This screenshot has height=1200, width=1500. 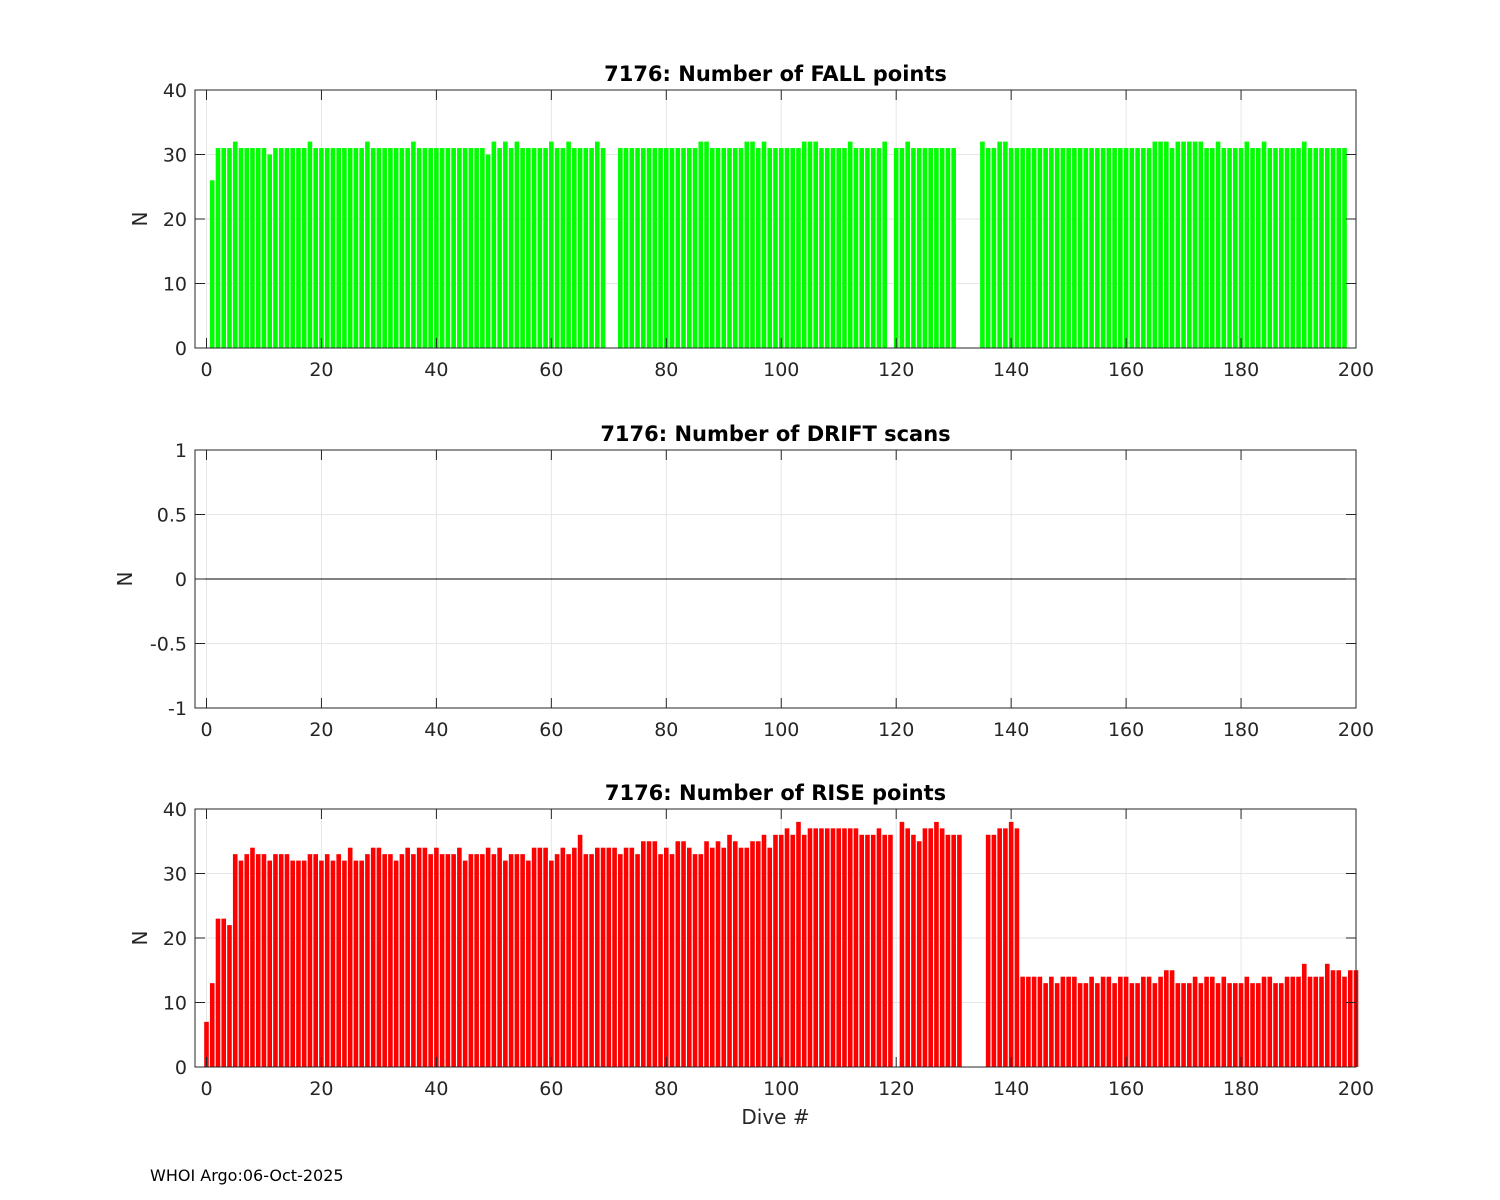 What do you see at coordinates (175, 91) in the screenshot?
I see `fall-y-tick-label: 40` at bounding box center [175, 91].